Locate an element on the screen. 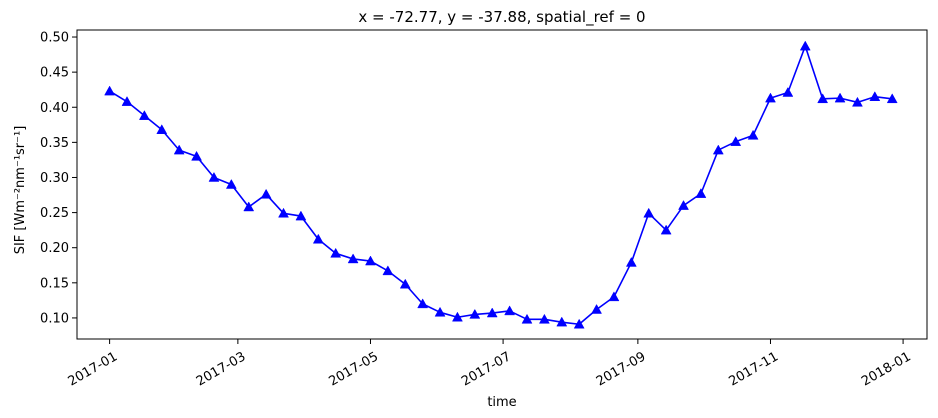 The image size is (938, 418). x-tick-label: 2017-05 is located at coordinates (353, 369).